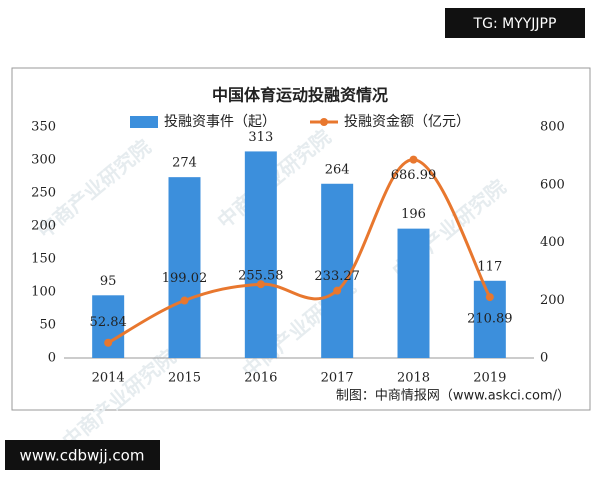 The image size is (600, 480). I want to click on y-tick-label: 150, so click(43, 259).